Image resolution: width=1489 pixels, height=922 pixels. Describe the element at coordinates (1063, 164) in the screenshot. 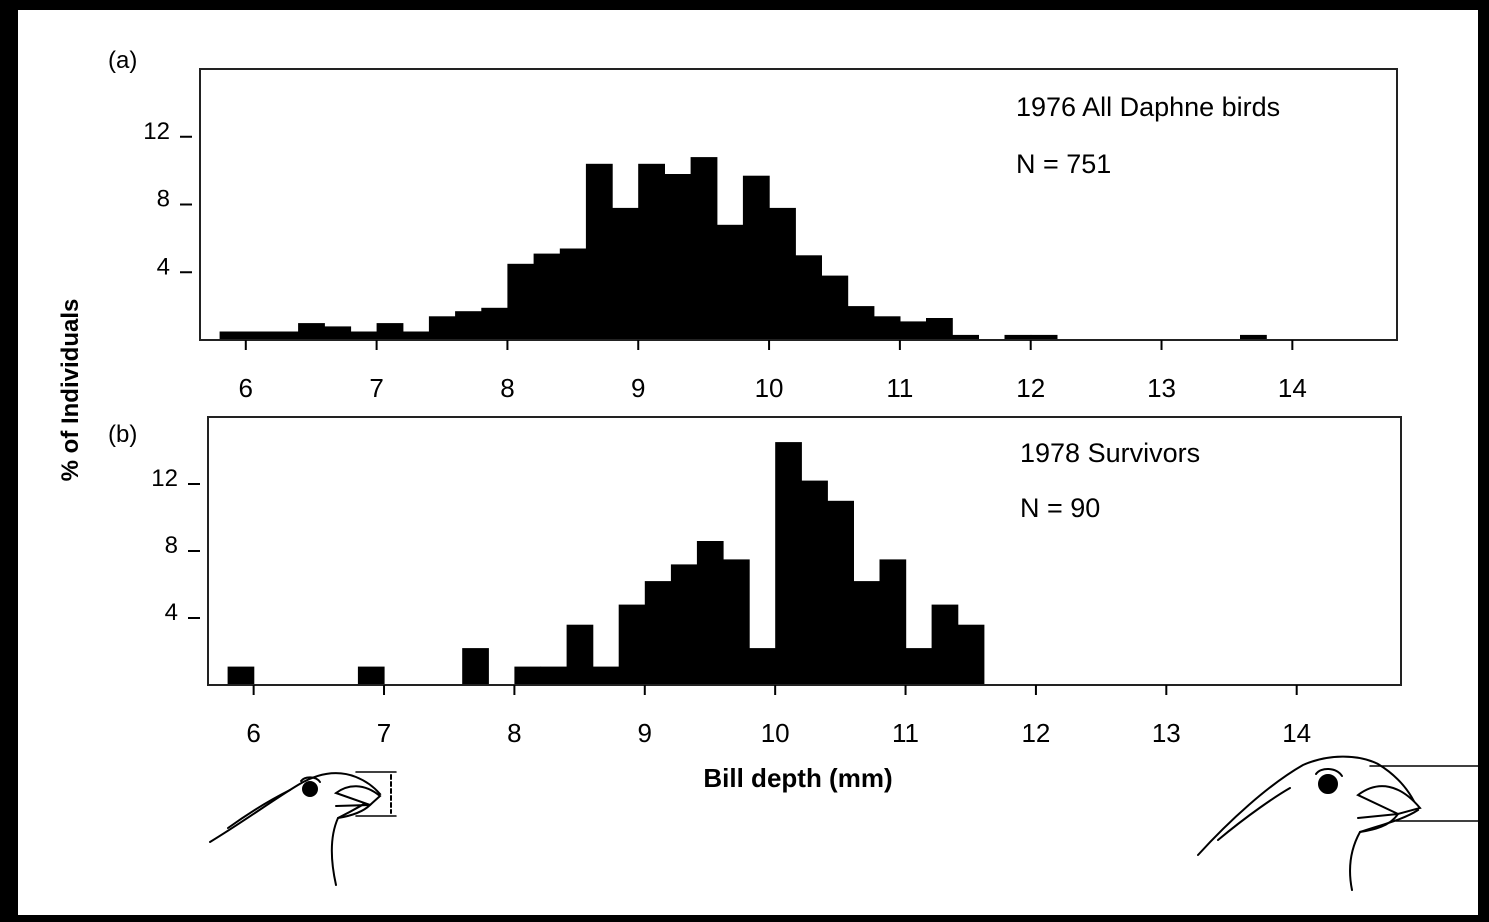

I see `legend-sample-size: N = 751` at that location.